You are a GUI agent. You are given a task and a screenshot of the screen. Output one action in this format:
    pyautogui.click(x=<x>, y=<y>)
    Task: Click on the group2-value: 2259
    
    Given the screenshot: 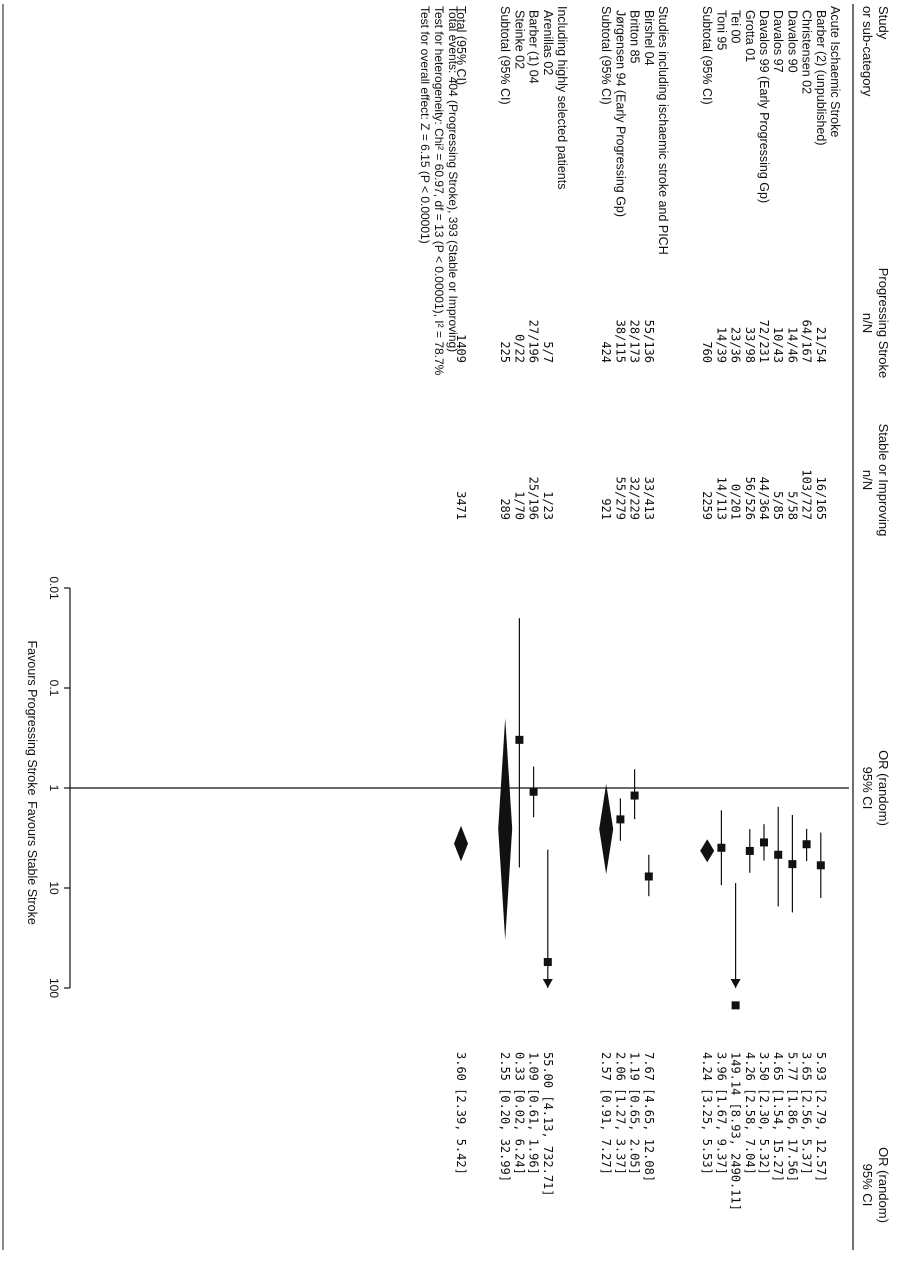 What is the action you would take?
    pyautogui.click(x=707, y=505)
    